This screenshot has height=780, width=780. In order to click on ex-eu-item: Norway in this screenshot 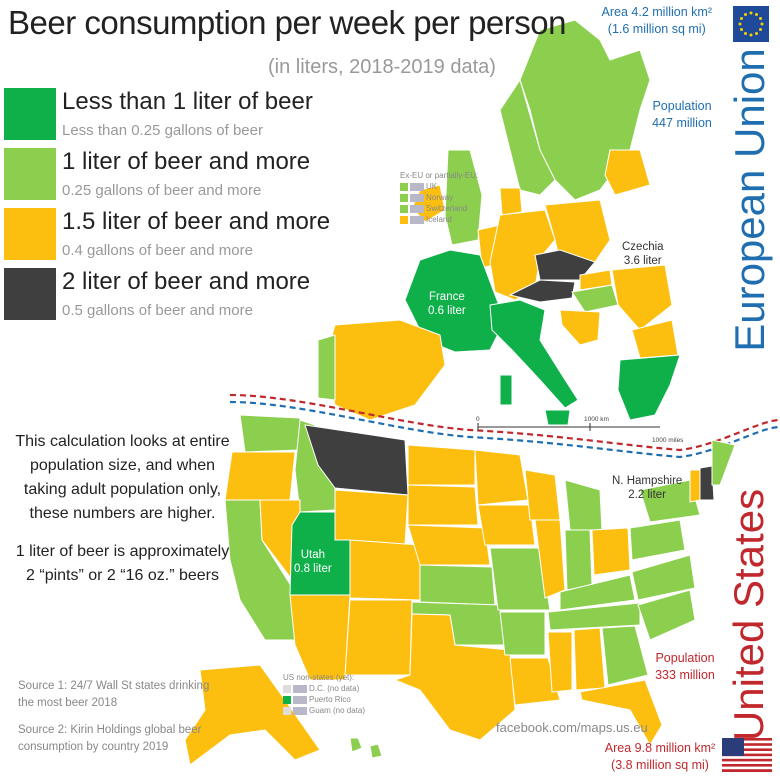, I will do `click(439, 197)`.